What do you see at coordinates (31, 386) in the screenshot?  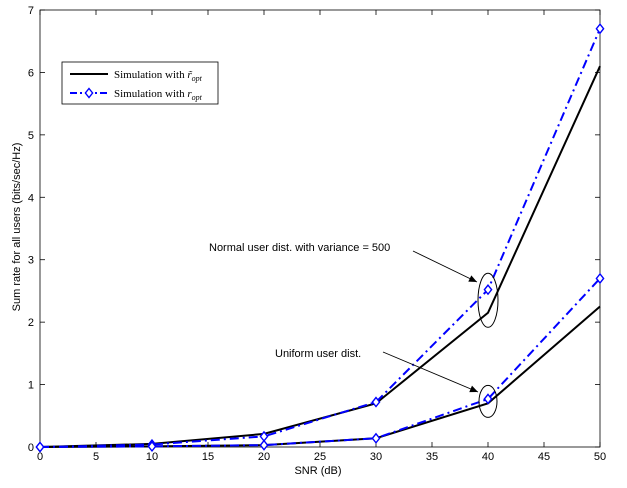 I see `y-tick-label: 1` at bounding box center [31, 386].